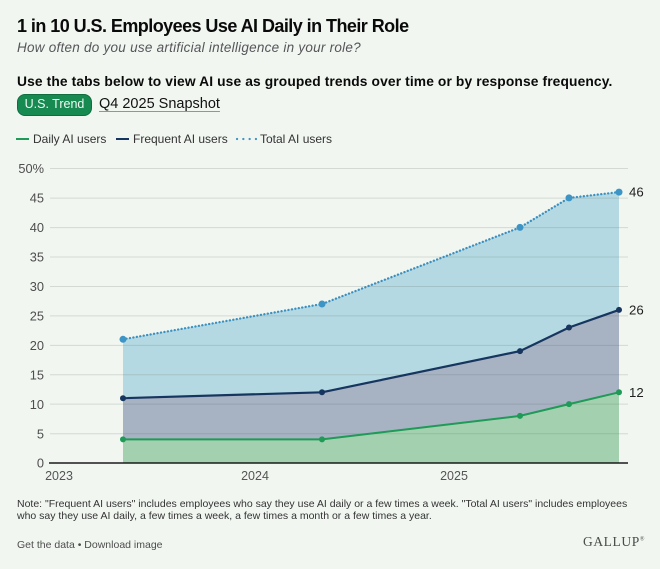  Describe the element at coordinates (40, 433) in the screenshot. I see `svg-text: 5` at that location.